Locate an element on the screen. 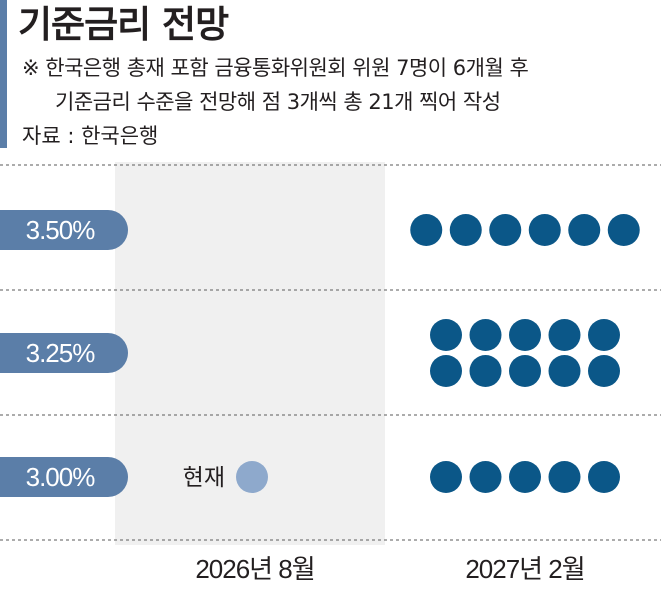 The height and width of the screenshot is (591, 661). column-labels: 2026년 8월 2027년 2월 is located at coordinates (390, 569).